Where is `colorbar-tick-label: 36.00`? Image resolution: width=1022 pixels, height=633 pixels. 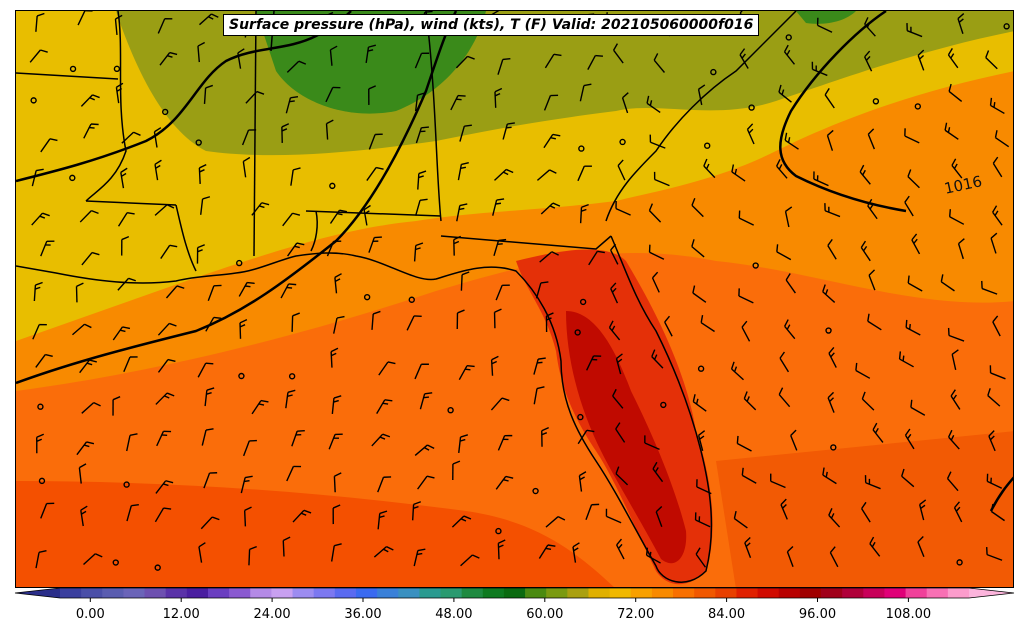
colorbar-tick-label: 36.00 is located at coordinates (363, 614).